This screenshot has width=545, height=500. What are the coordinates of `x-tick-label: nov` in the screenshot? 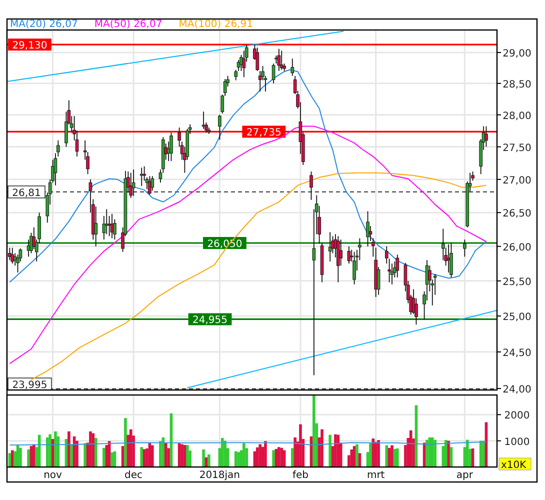 It's located at (53, 475).